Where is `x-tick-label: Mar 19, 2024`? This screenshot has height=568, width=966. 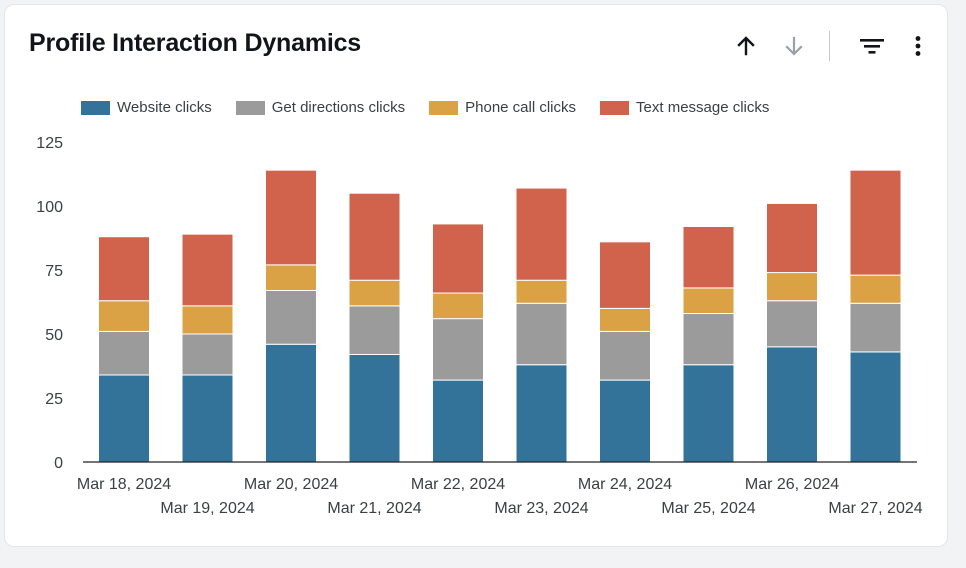 x-tick-label: Mar 19, 2024 is located at coordinates (207, 508).